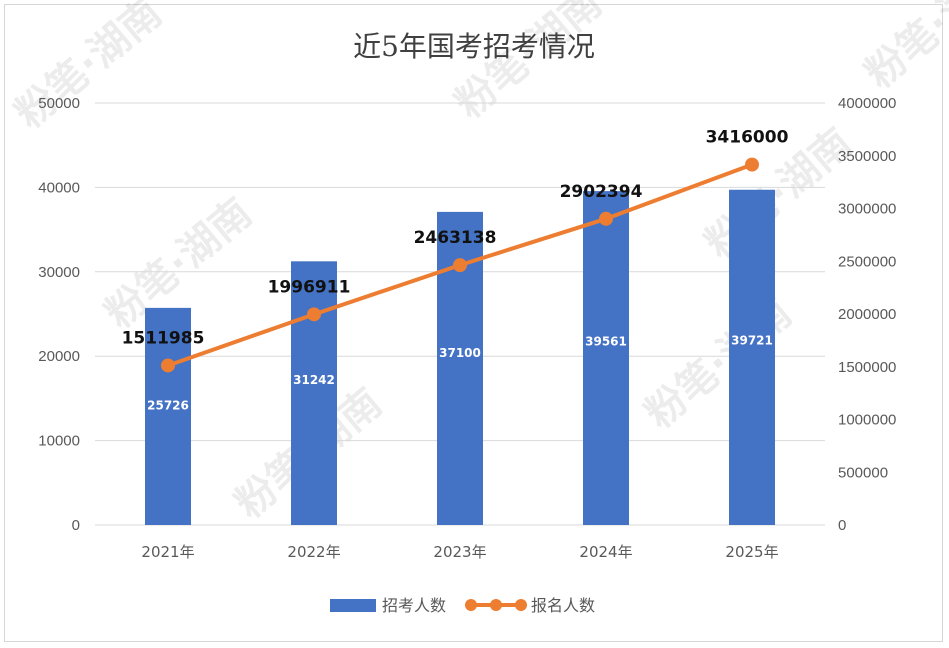 The width and height of the screenshot is (949, 648). What do you see at coordinates (747, 138) in the screenshot?
I see `line-data-label: 3416000` at bounding box center [747, 138].